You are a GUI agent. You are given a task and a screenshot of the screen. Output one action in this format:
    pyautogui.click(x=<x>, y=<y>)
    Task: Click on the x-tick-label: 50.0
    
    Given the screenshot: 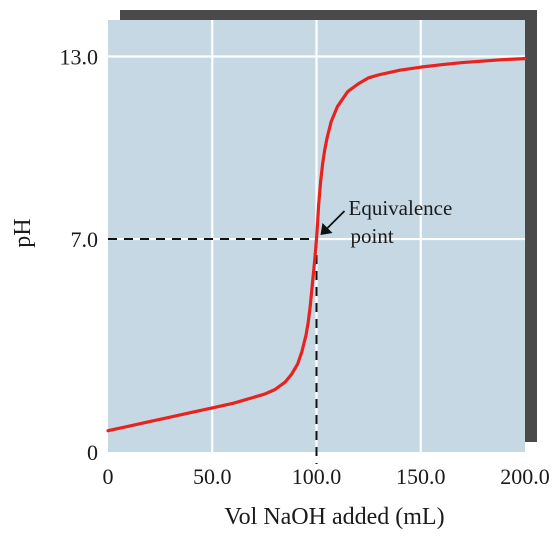 What is the action you would take?
    pyautogui.click(x=212, y=476)
    